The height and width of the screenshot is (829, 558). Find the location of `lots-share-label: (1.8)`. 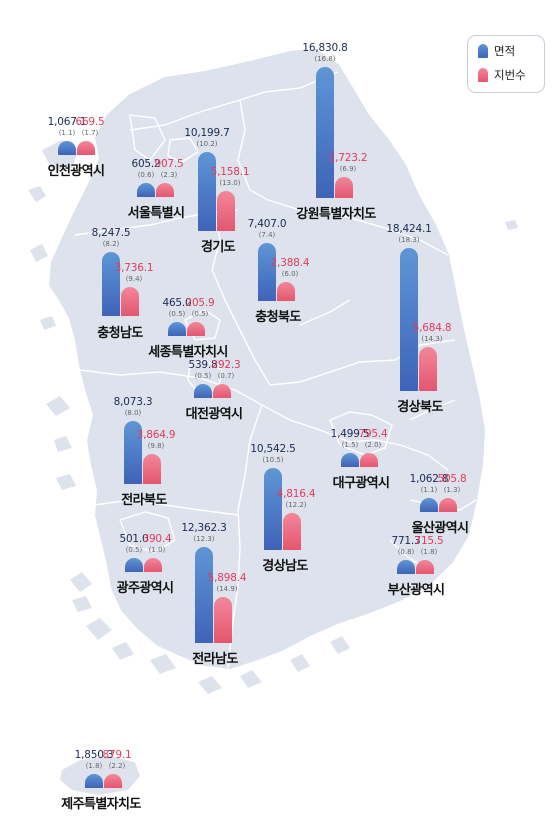

lots-share-label: (1.8) is located at coordinates (429, 552).